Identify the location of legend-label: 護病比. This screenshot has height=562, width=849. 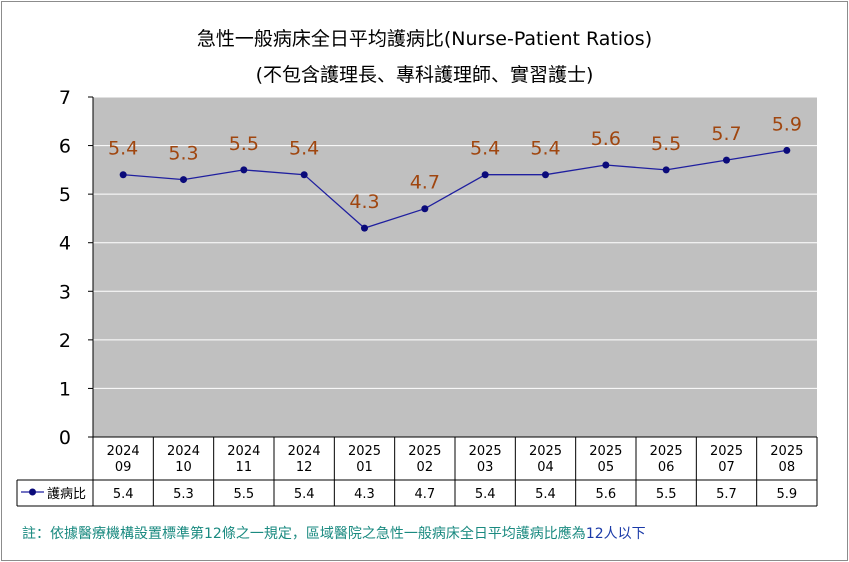
(66, 494).